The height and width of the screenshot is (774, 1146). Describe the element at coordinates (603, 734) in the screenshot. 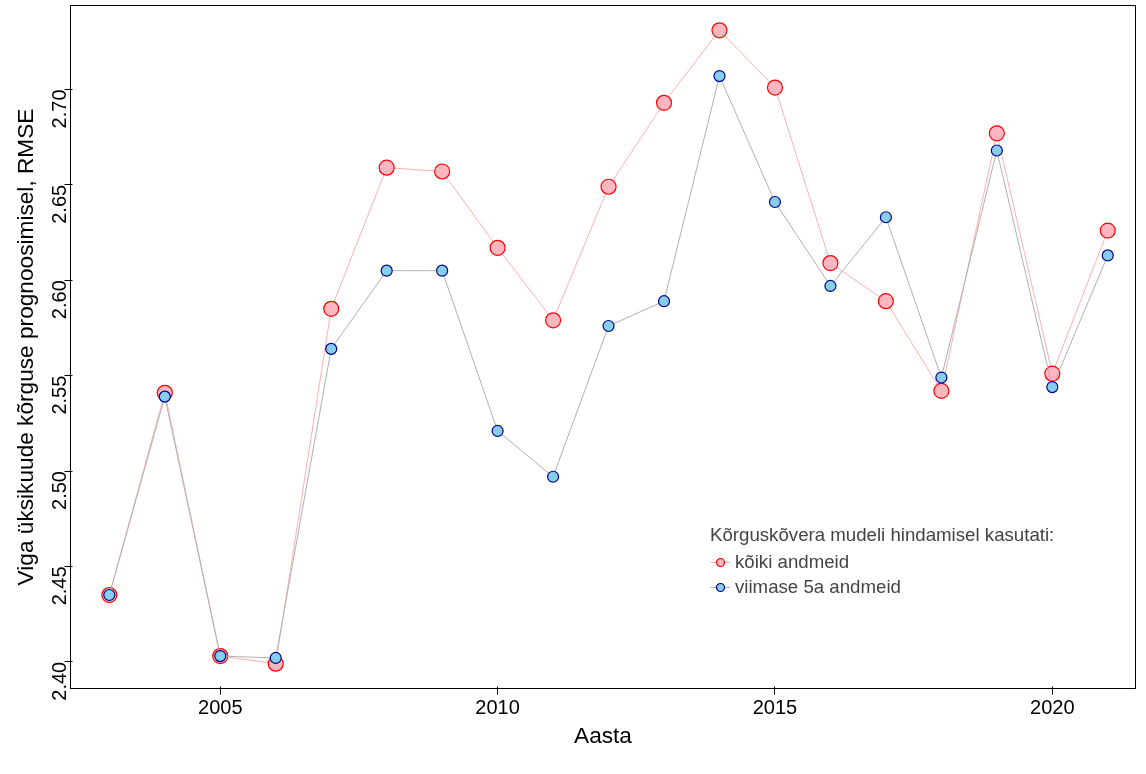

I see `x-axis-title: Aasta` at that location.